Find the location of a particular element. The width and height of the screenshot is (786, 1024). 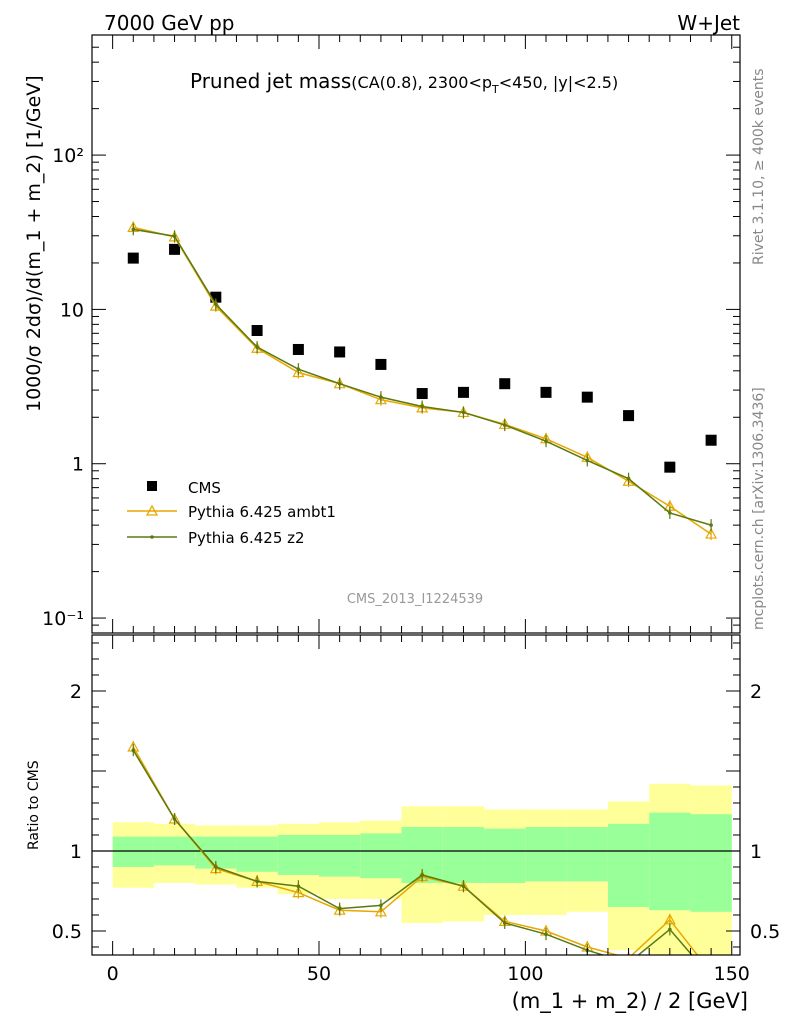

ratio-y-tick-label-right: 2 is located at coordinates (756, 692).